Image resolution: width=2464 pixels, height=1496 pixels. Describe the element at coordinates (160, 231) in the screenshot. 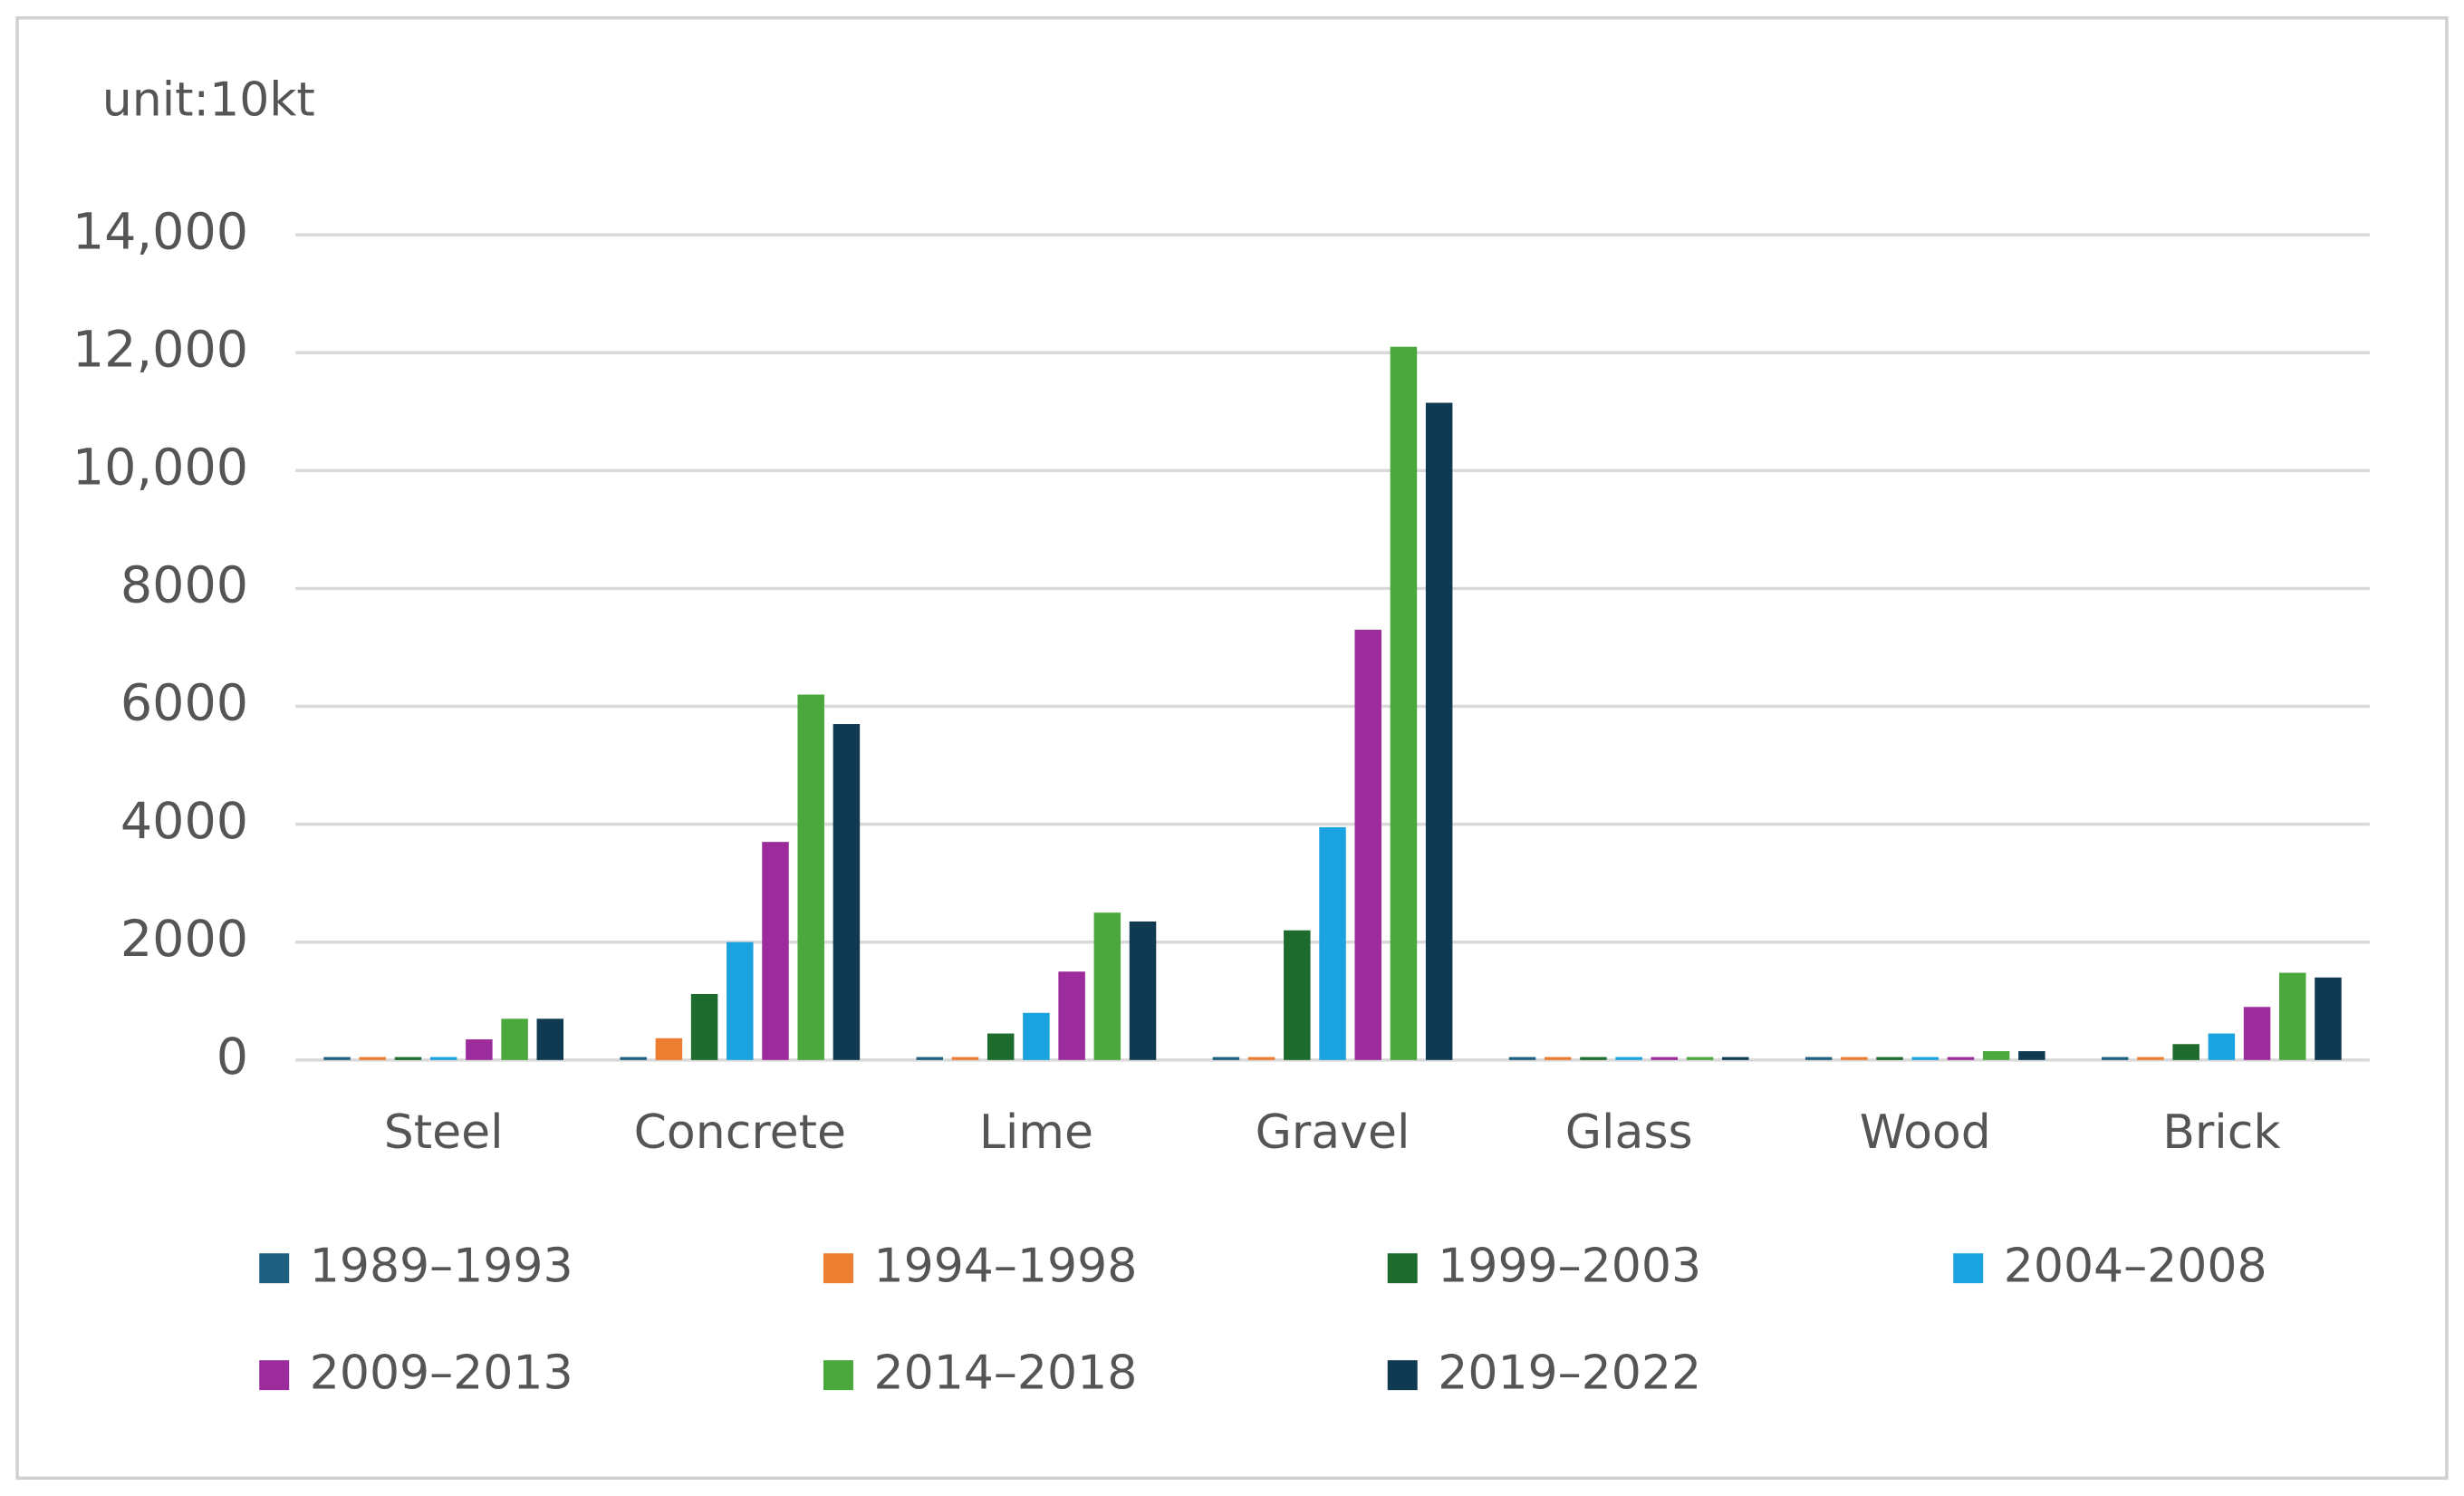

I see `y-tick-label: 14,000` at that location.